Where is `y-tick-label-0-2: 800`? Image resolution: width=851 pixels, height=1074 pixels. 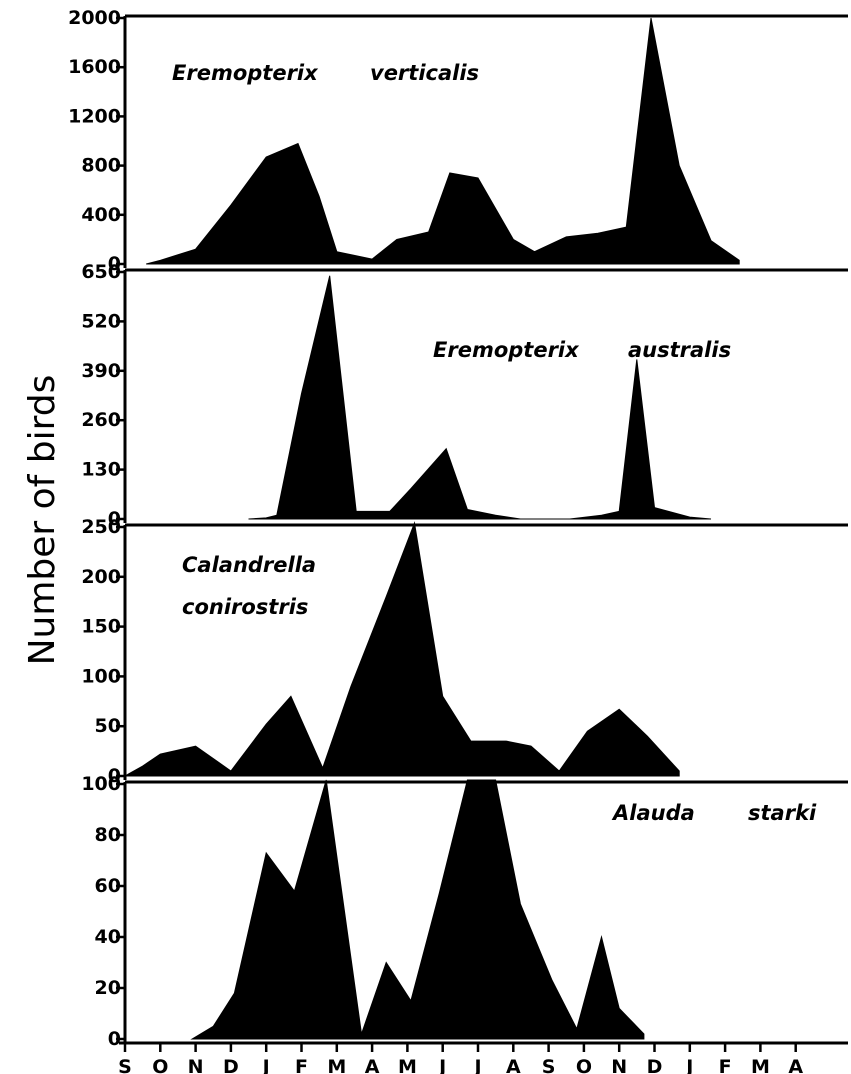 y-tick-label-0-2: 800 is located at coordinates (101, 166).